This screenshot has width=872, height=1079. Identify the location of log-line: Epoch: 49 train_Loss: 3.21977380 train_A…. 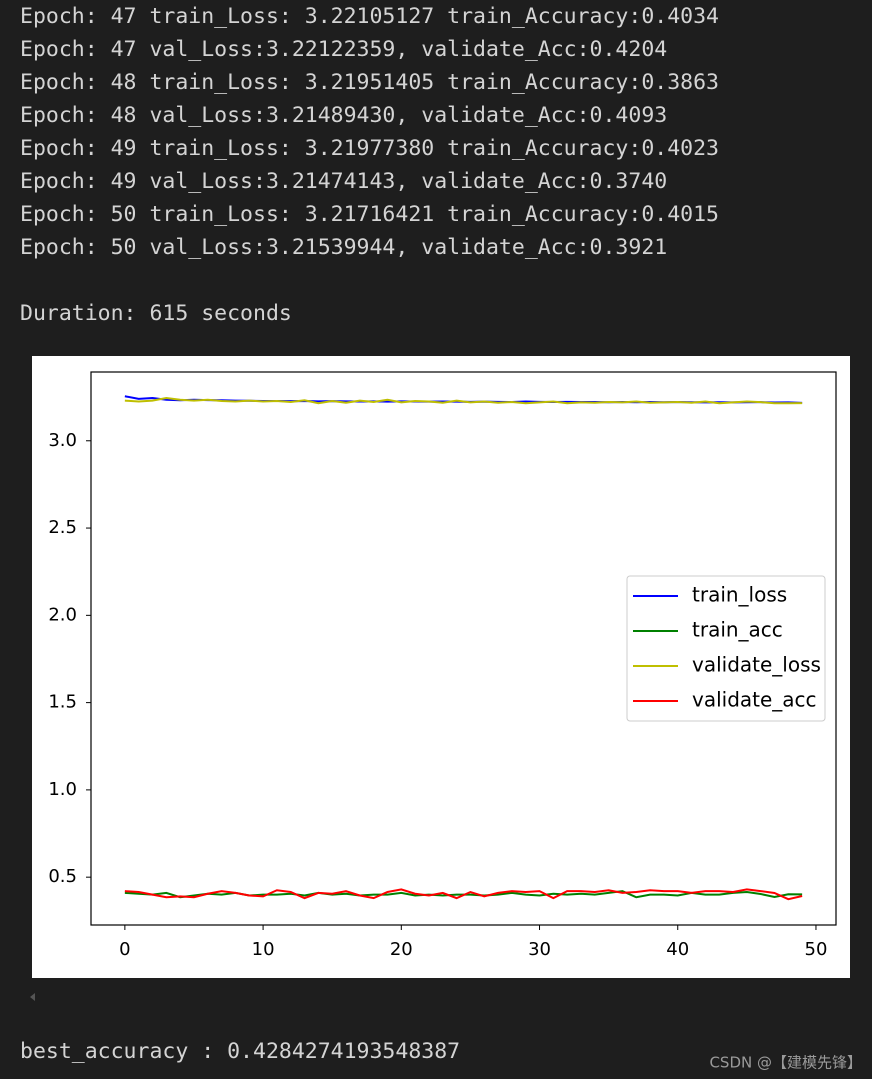
(369, 148).